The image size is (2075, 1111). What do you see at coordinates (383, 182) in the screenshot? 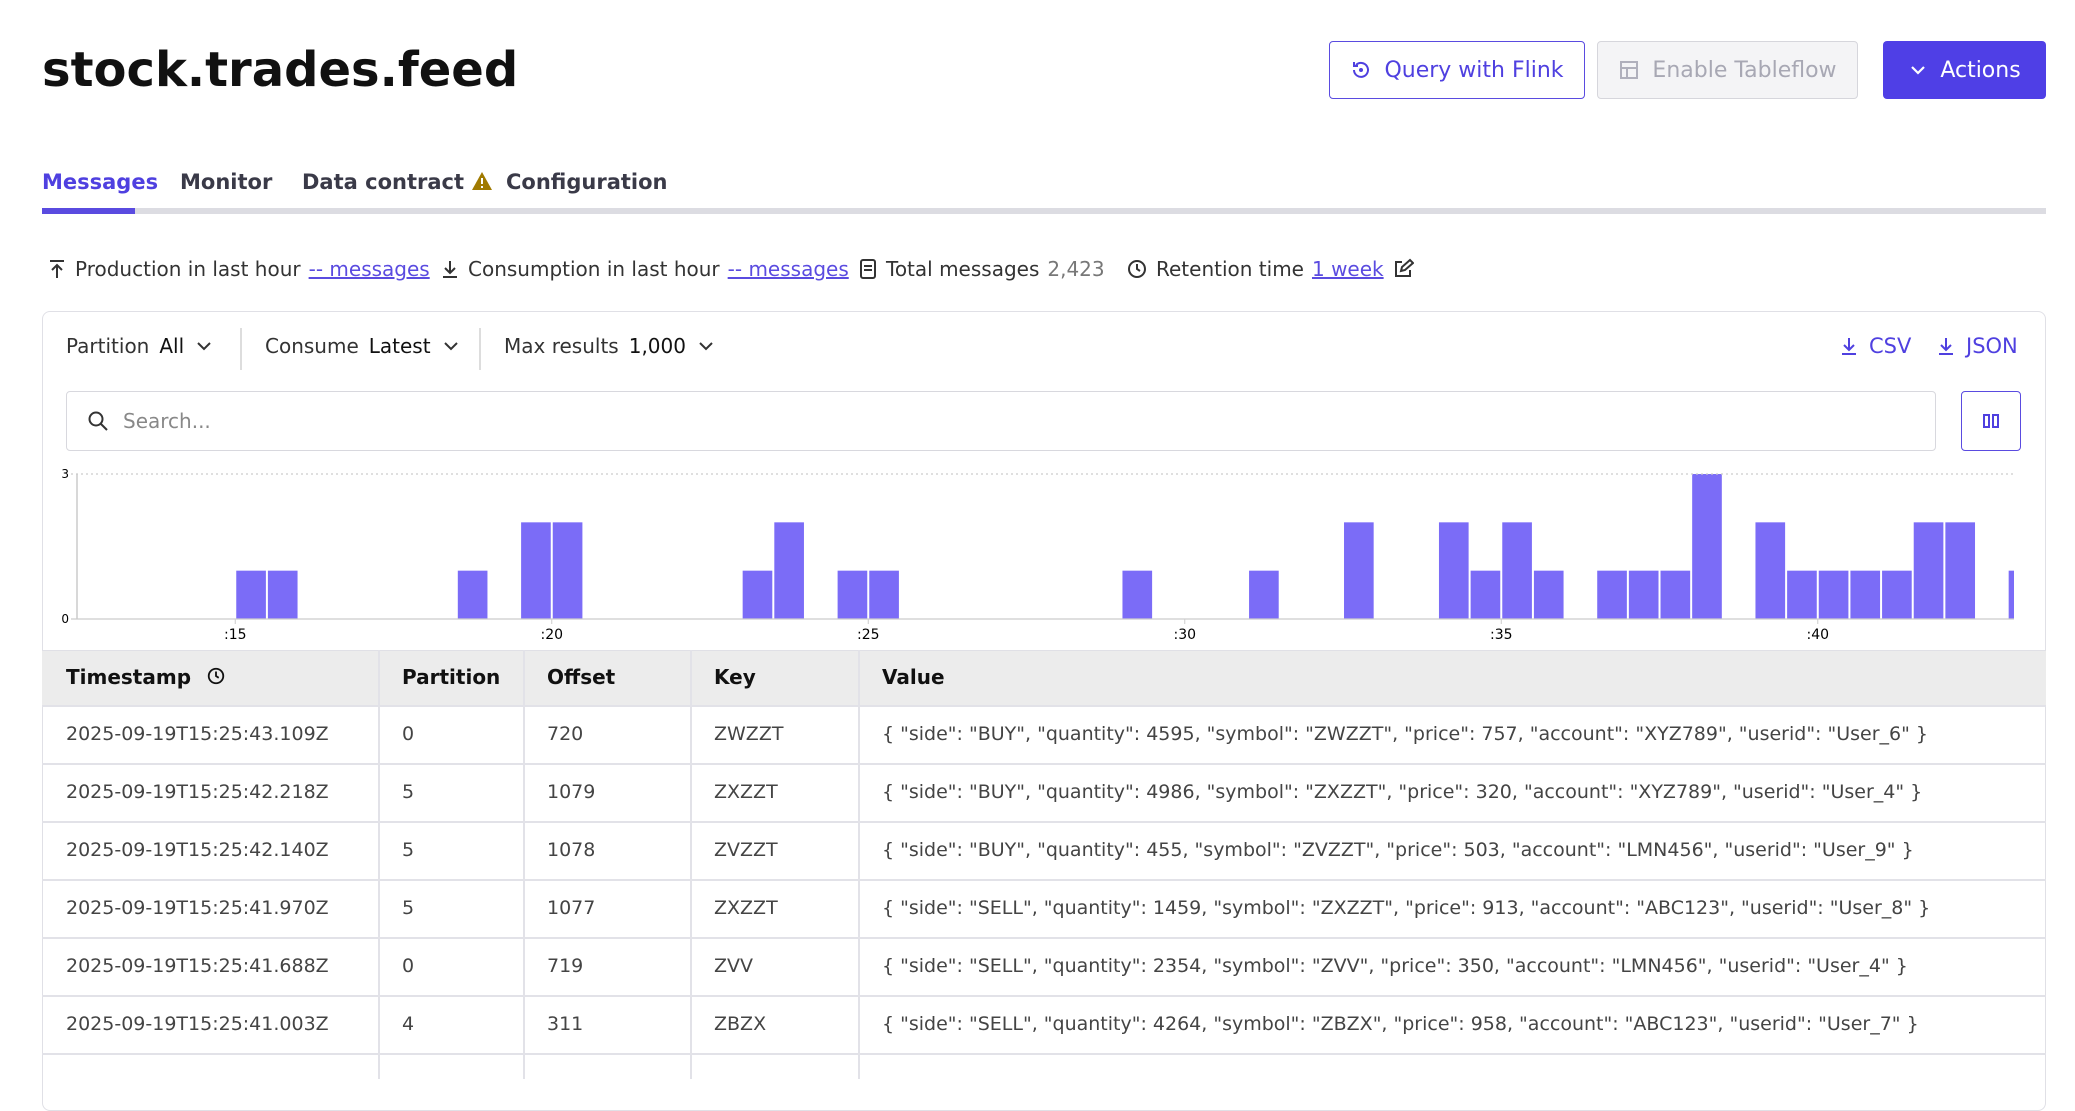
I see `tab-label: Data contract` at bounding box center [383, 182].